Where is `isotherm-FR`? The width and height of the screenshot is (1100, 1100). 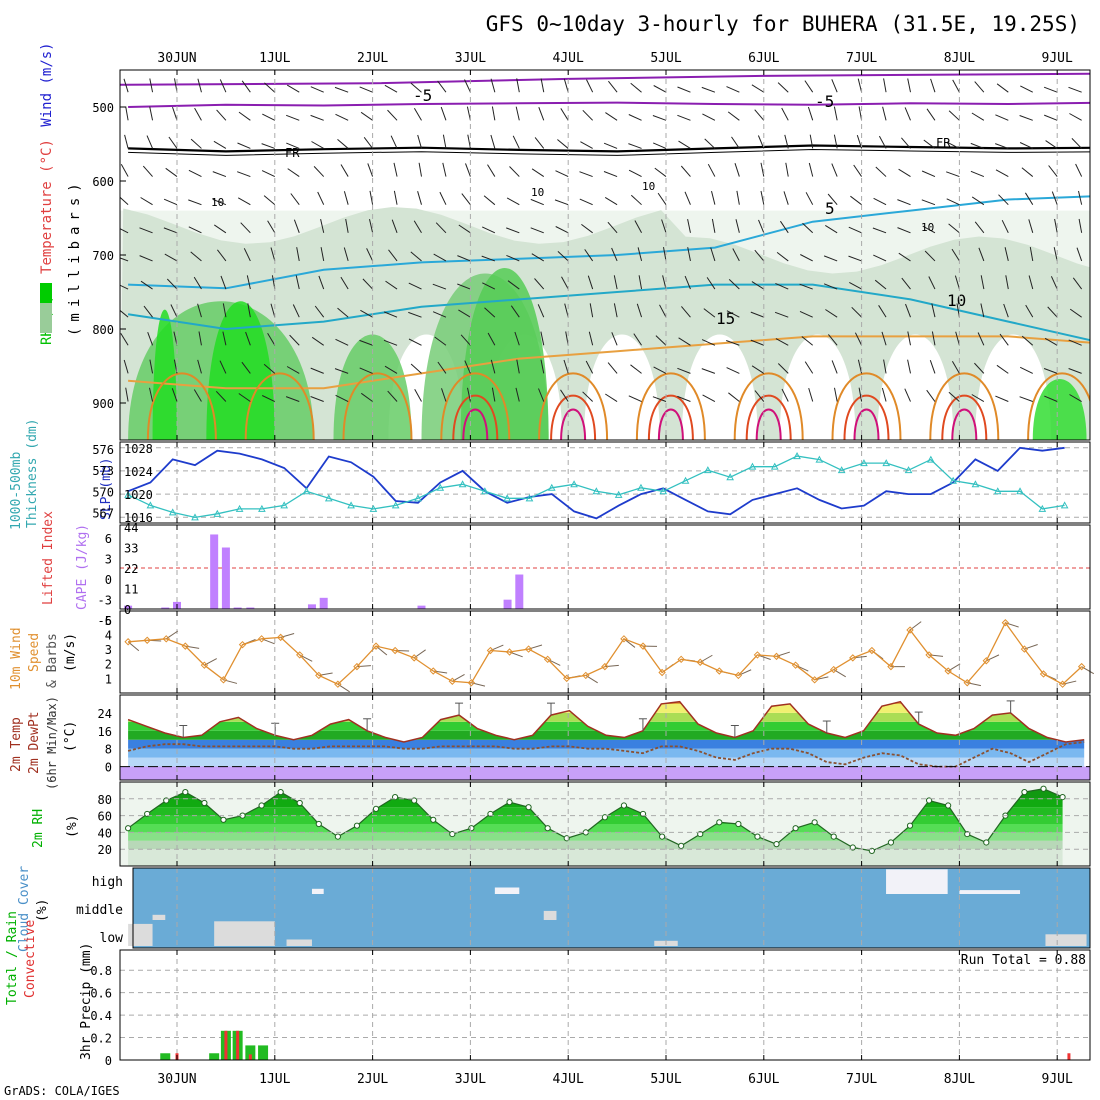
isotherm-FR is located at coordinates (609, 148).